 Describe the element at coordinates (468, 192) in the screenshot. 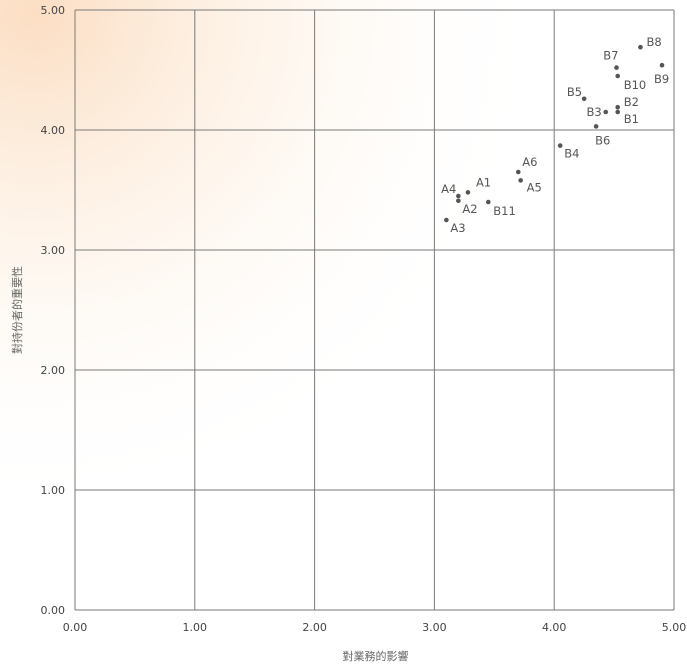

I see `data-point-a1` at that location.